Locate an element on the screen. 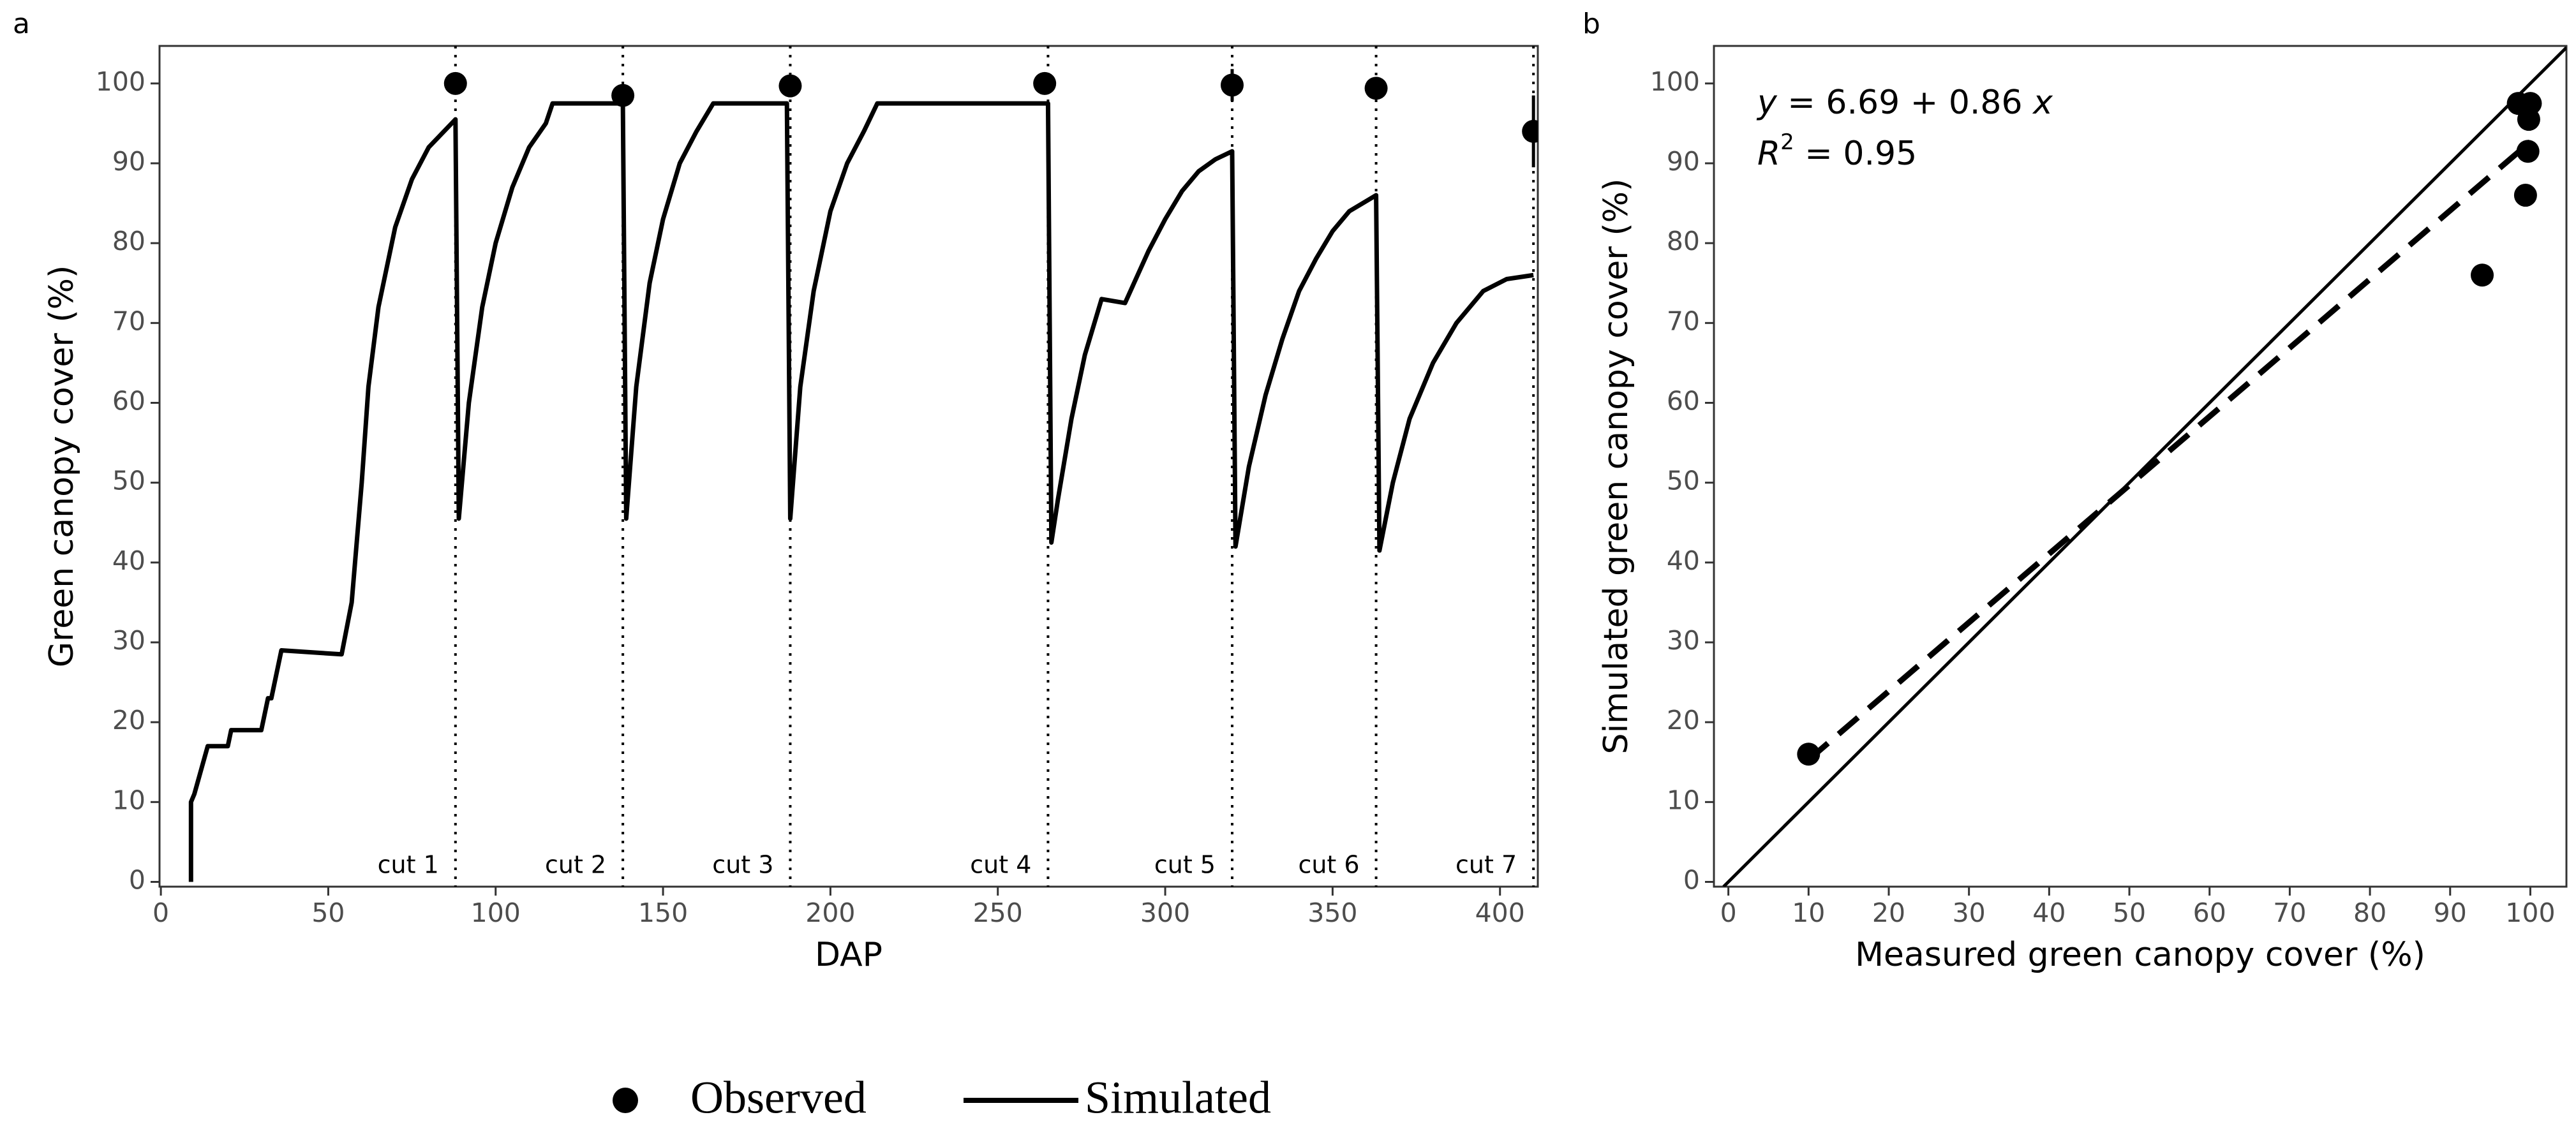  x-axis-title: DAP is located at coordinates (848, 955).